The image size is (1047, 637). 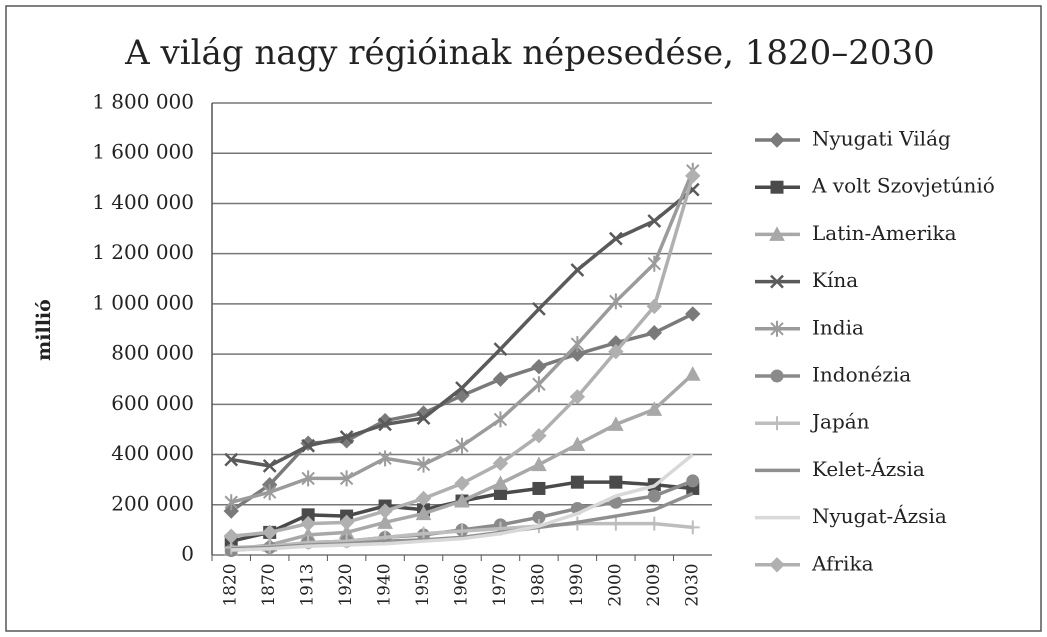 What do you see at coordinates (385, 584) in the screenshot?
I see `x-tick-label: 1940` at bounding box center [385, 584].